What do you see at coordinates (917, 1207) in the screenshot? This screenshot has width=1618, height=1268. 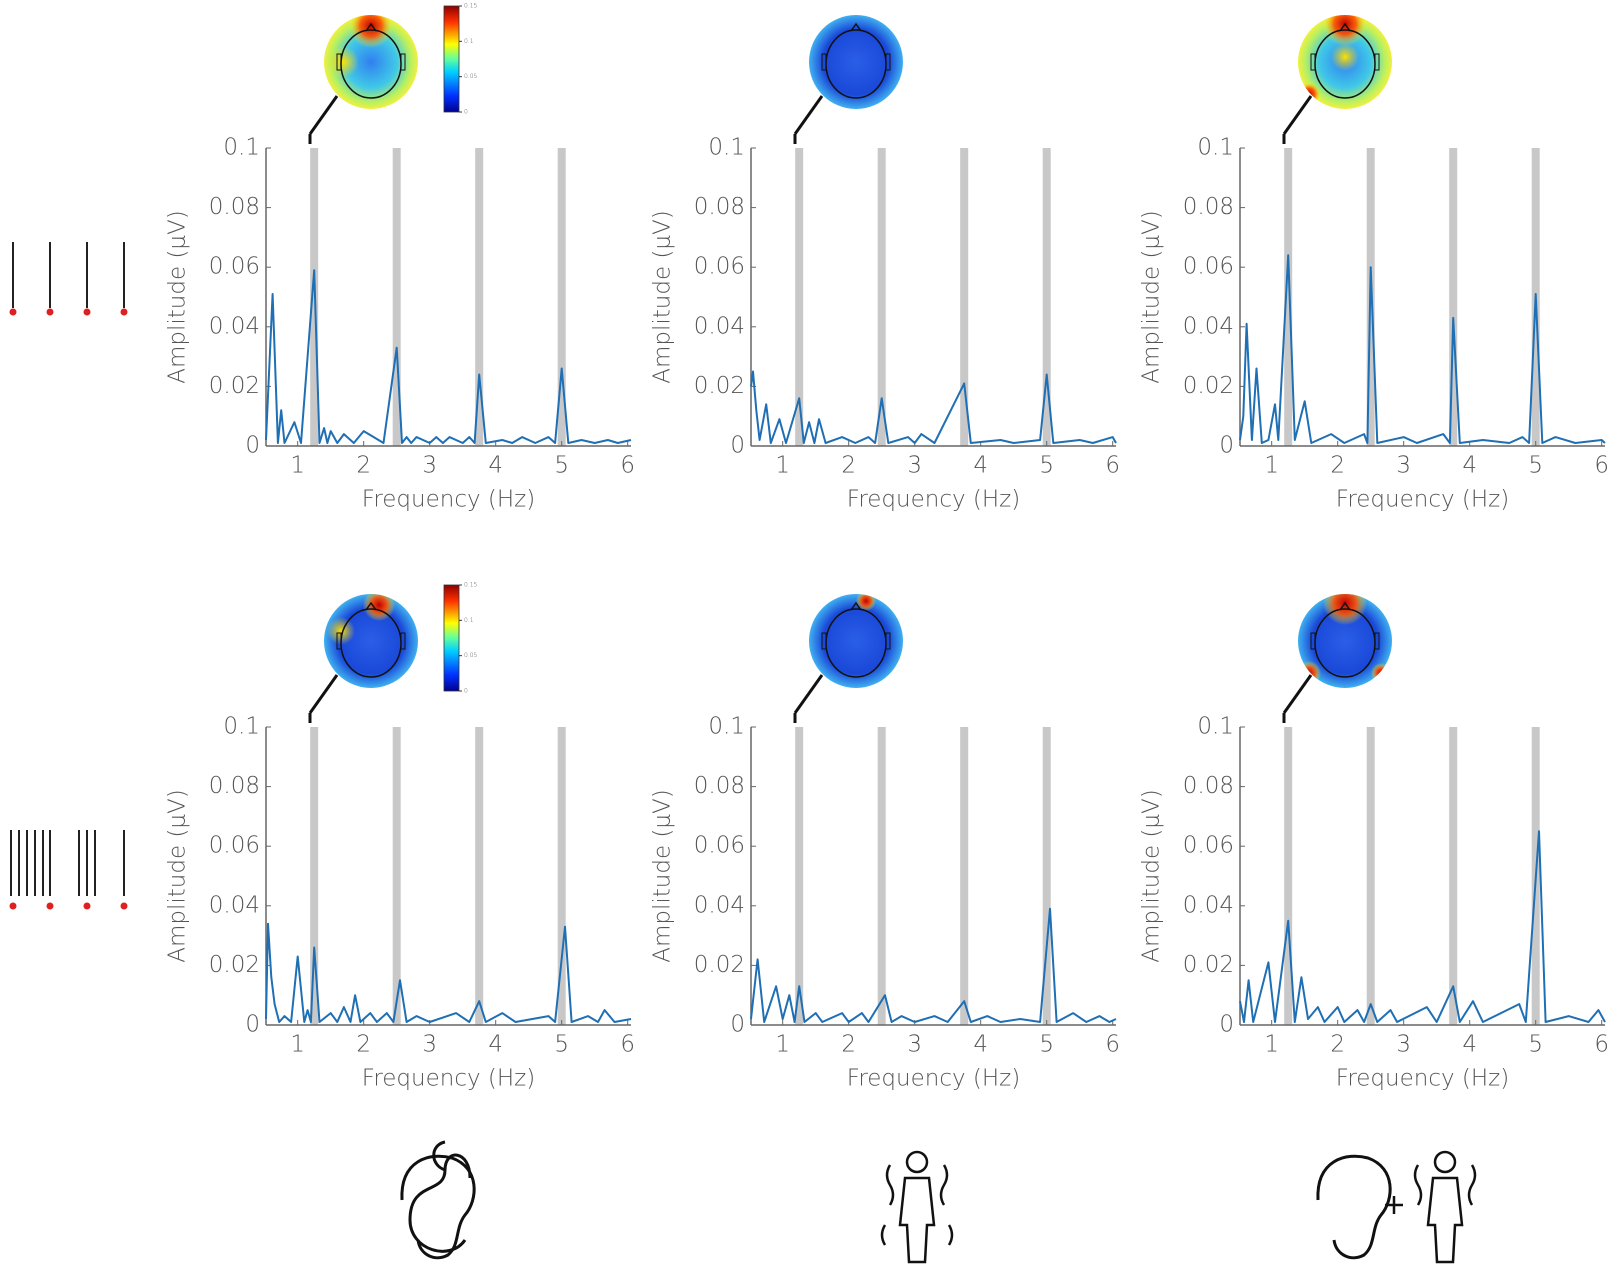 I see `body-icon` at bounding box center [917, 1207].